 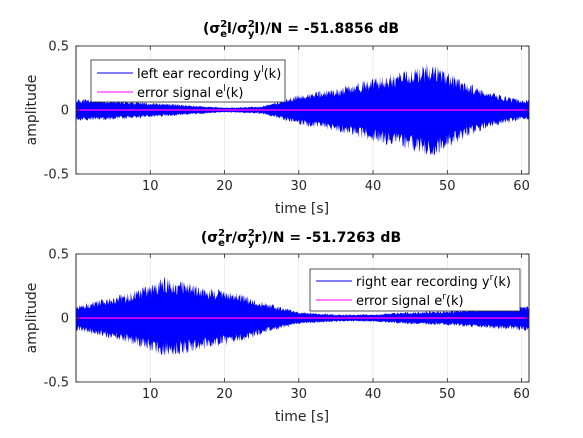 What do you see at coordinates (190, 92) in the screenshot?
I see `legend-label-left-error: error signal el(k)` at bounding box center [190, 92].